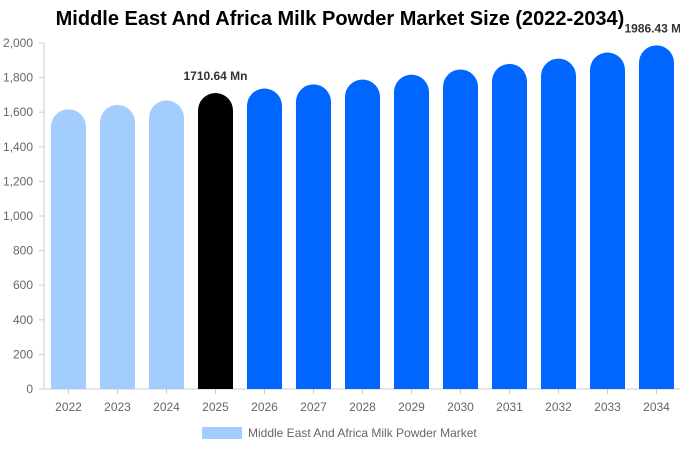 The width and height of the screenshot is (680, 450). What do you see at coordinates (18, 43) in the screenshot?
I see `y-tick-label: 2,000` at bounding box center [18, 43].